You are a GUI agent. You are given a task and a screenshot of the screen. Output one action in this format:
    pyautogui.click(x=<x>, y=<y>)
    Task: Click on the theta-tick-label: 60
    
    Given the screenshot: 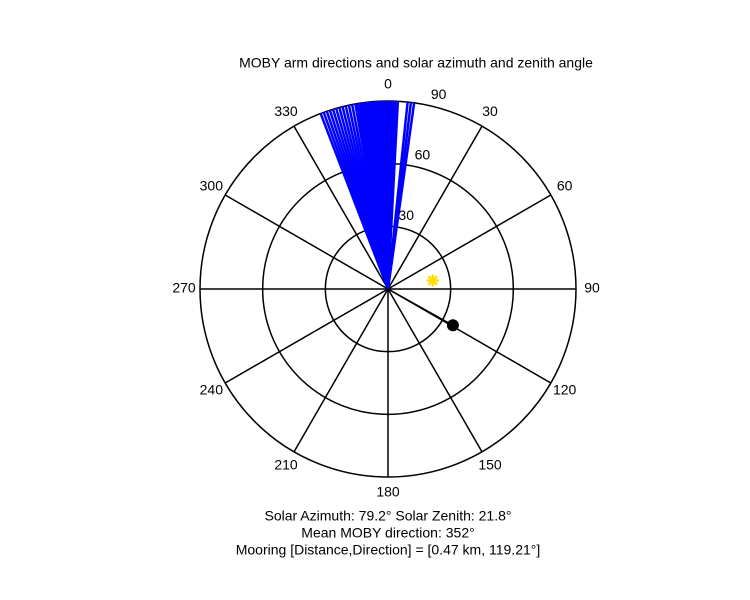 What is the action you would take?
    pyautogui.click(x=565, y=186)
    